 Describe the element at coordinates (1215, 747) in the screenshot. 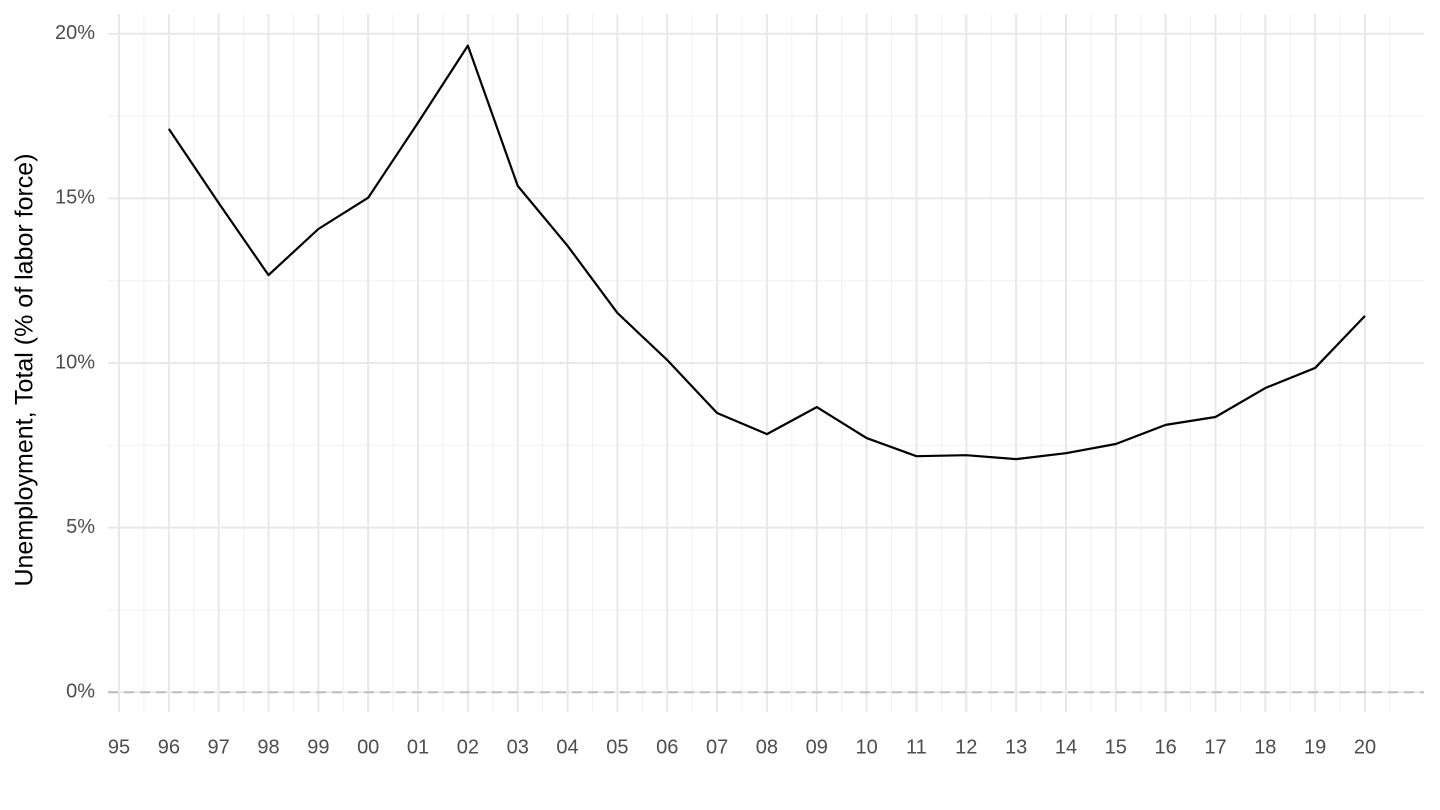

I see `x-tick-label: 17` at that location.